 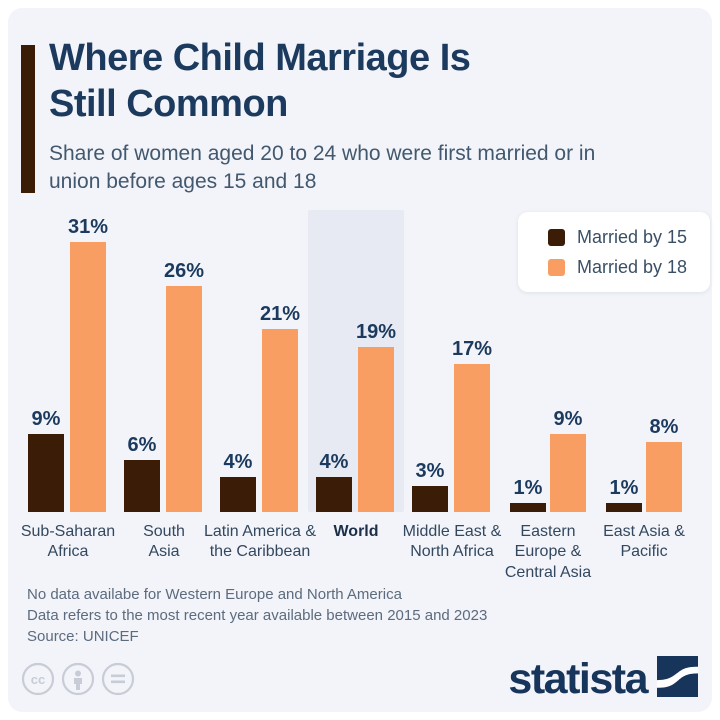 I want to click on statista-logo: statista, so click(x=603, y=679).